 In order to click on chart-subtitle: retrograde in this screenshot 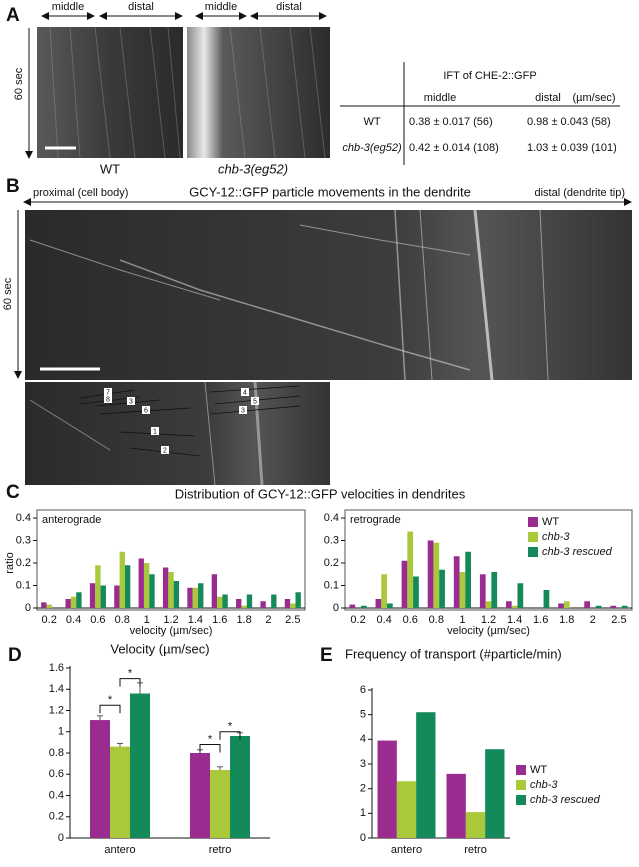, I will do `click(375, 520)`.